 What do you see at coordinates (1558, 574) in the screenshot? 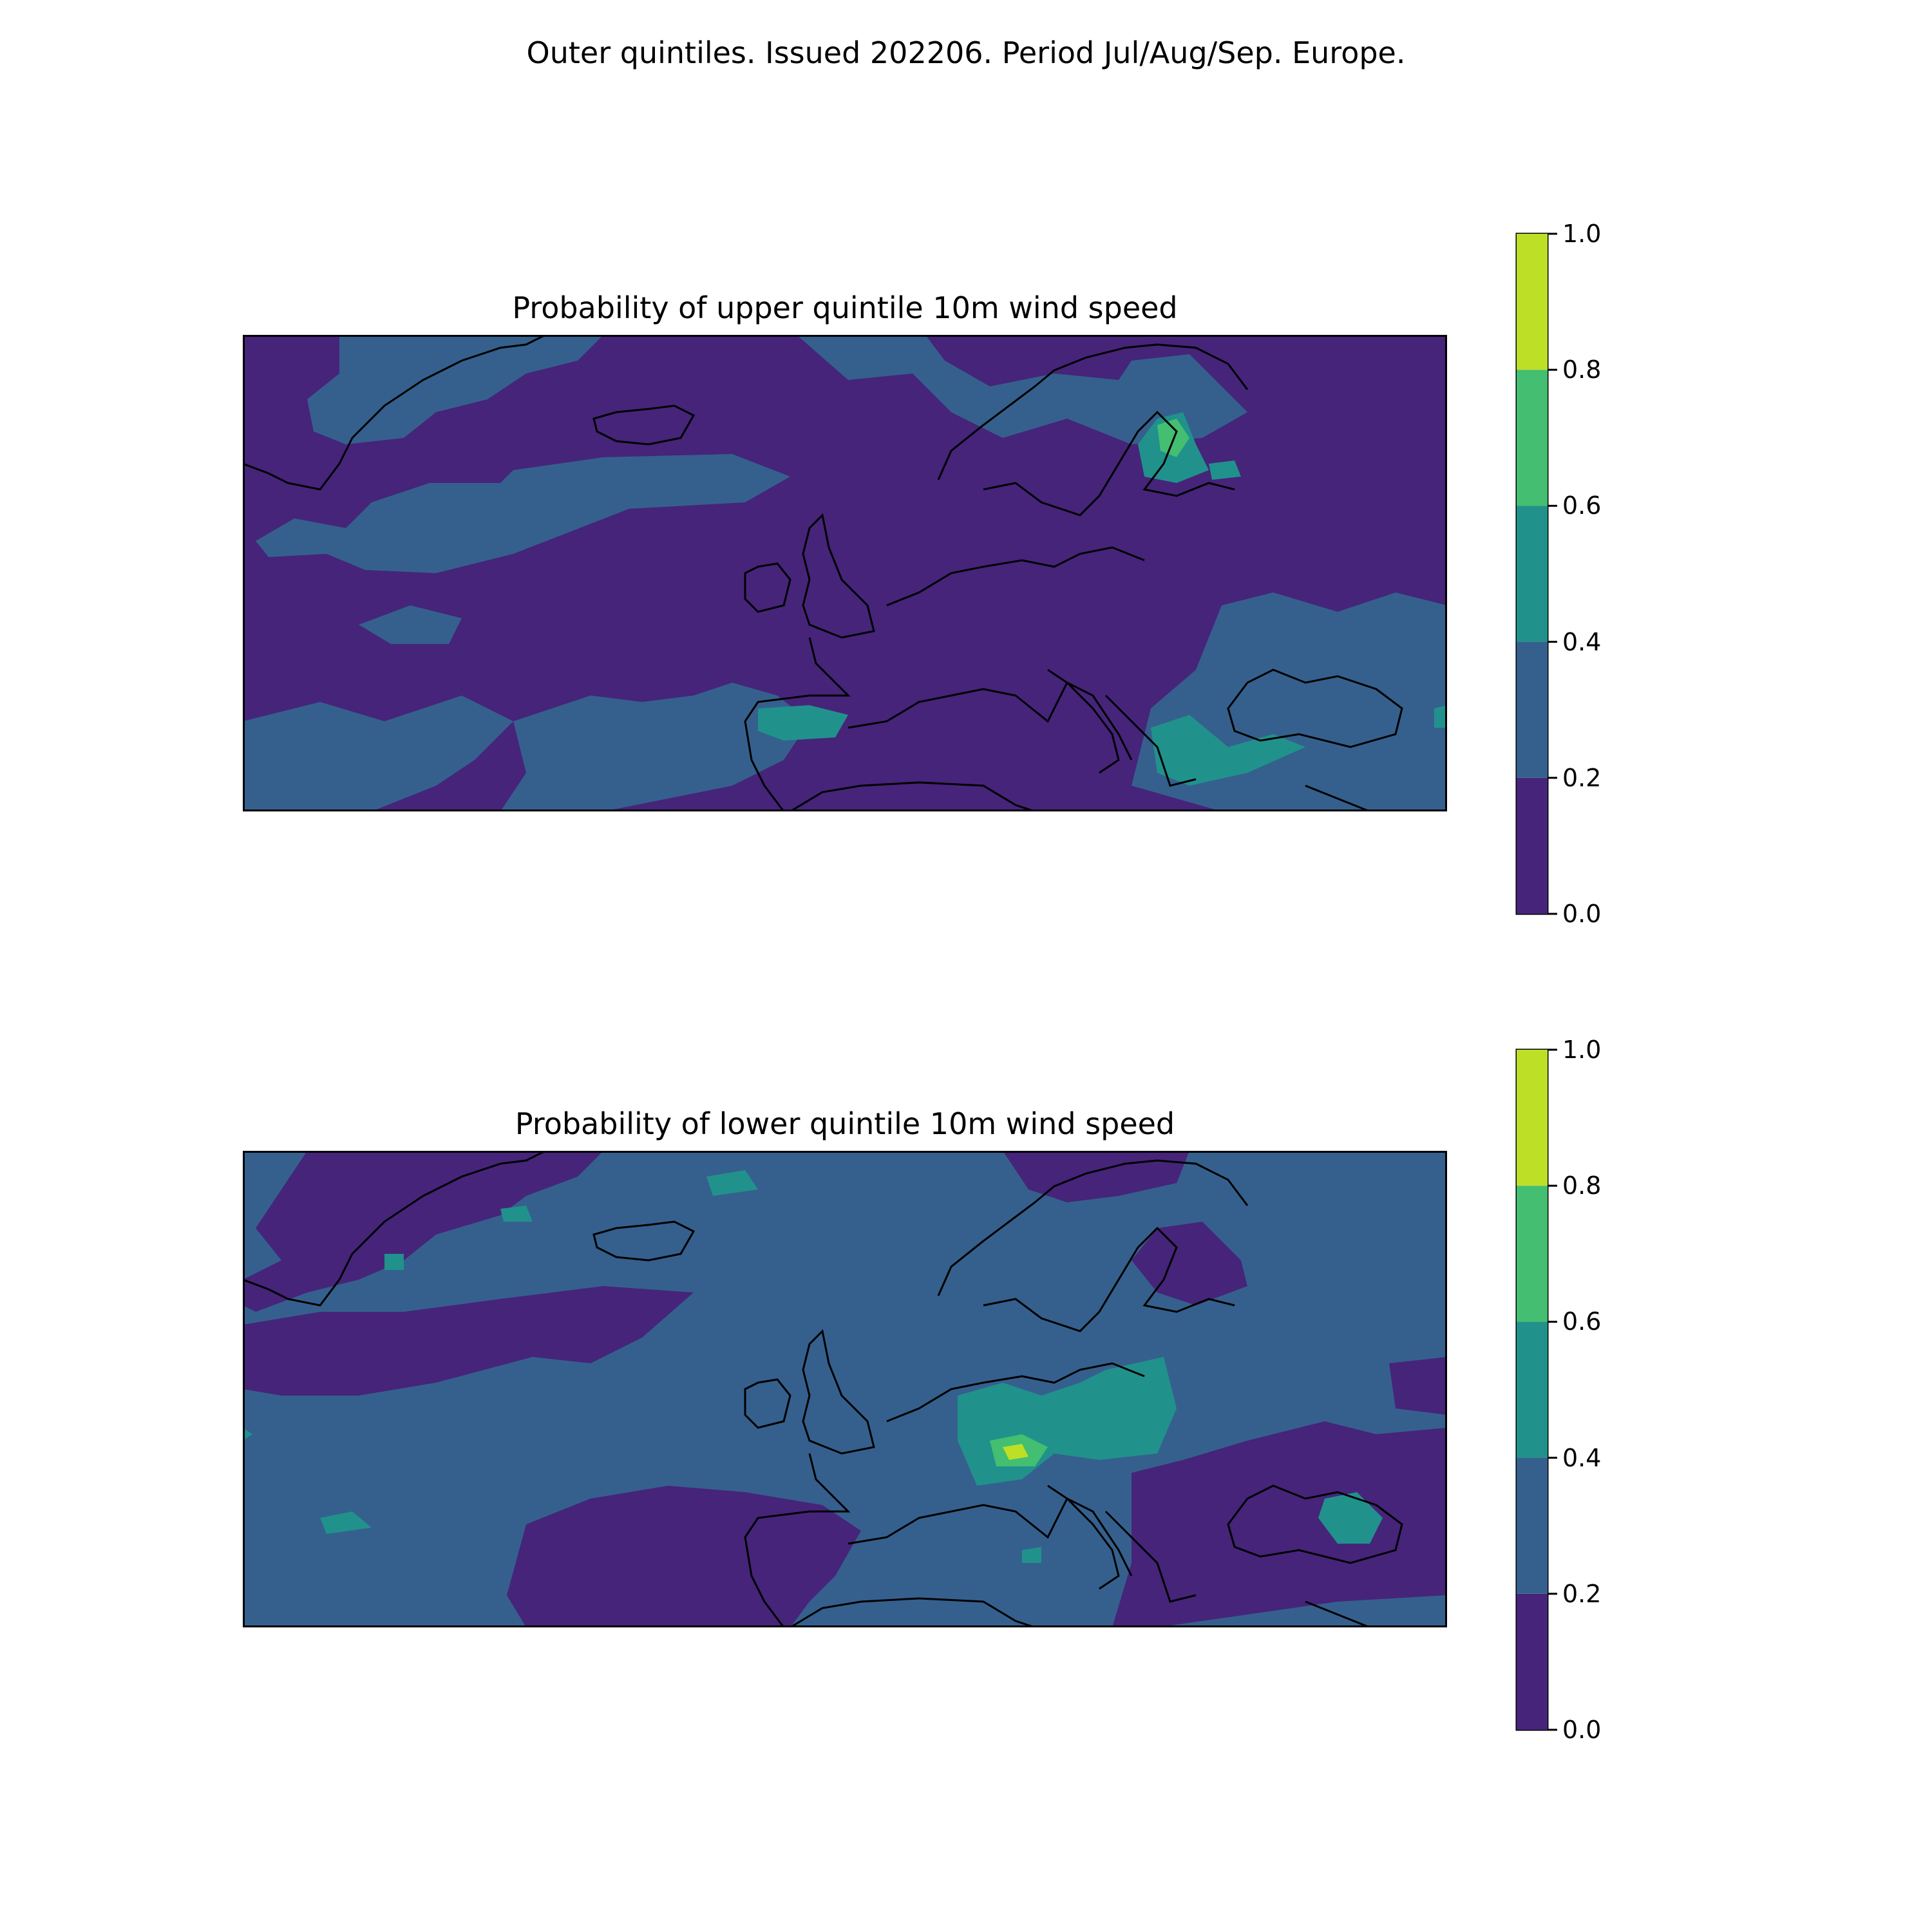
I see `upper-colorbar: 0.0 0.2 0.4 0.6 0.8 1.0` at bounding box center [1558, 574].